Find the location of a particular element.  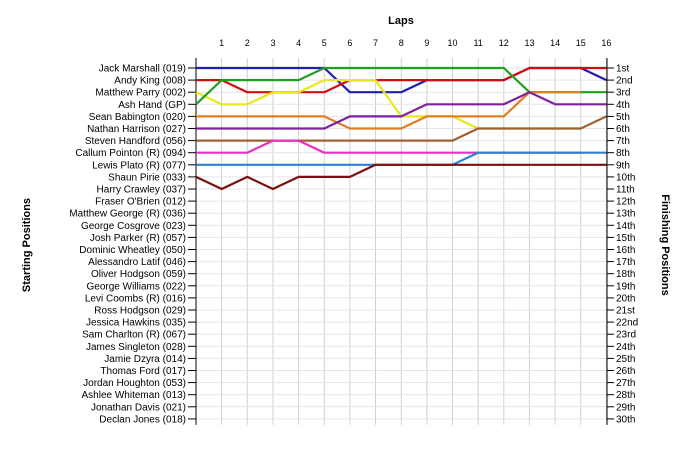

finishing-position-label: 18th is located at coordinates (625, 274).